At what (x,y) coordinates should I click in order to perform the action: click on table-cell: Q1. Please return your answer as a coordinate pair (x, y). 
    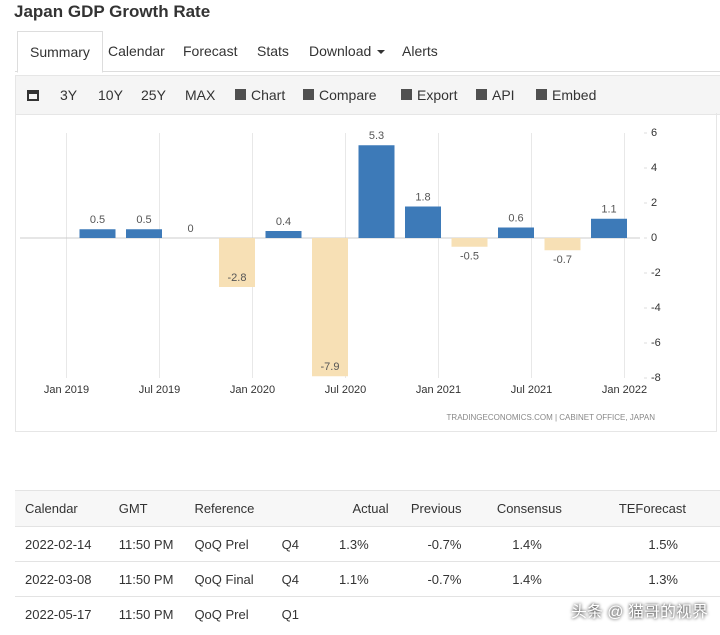
    Looking at the image, I should click on (299, 613).